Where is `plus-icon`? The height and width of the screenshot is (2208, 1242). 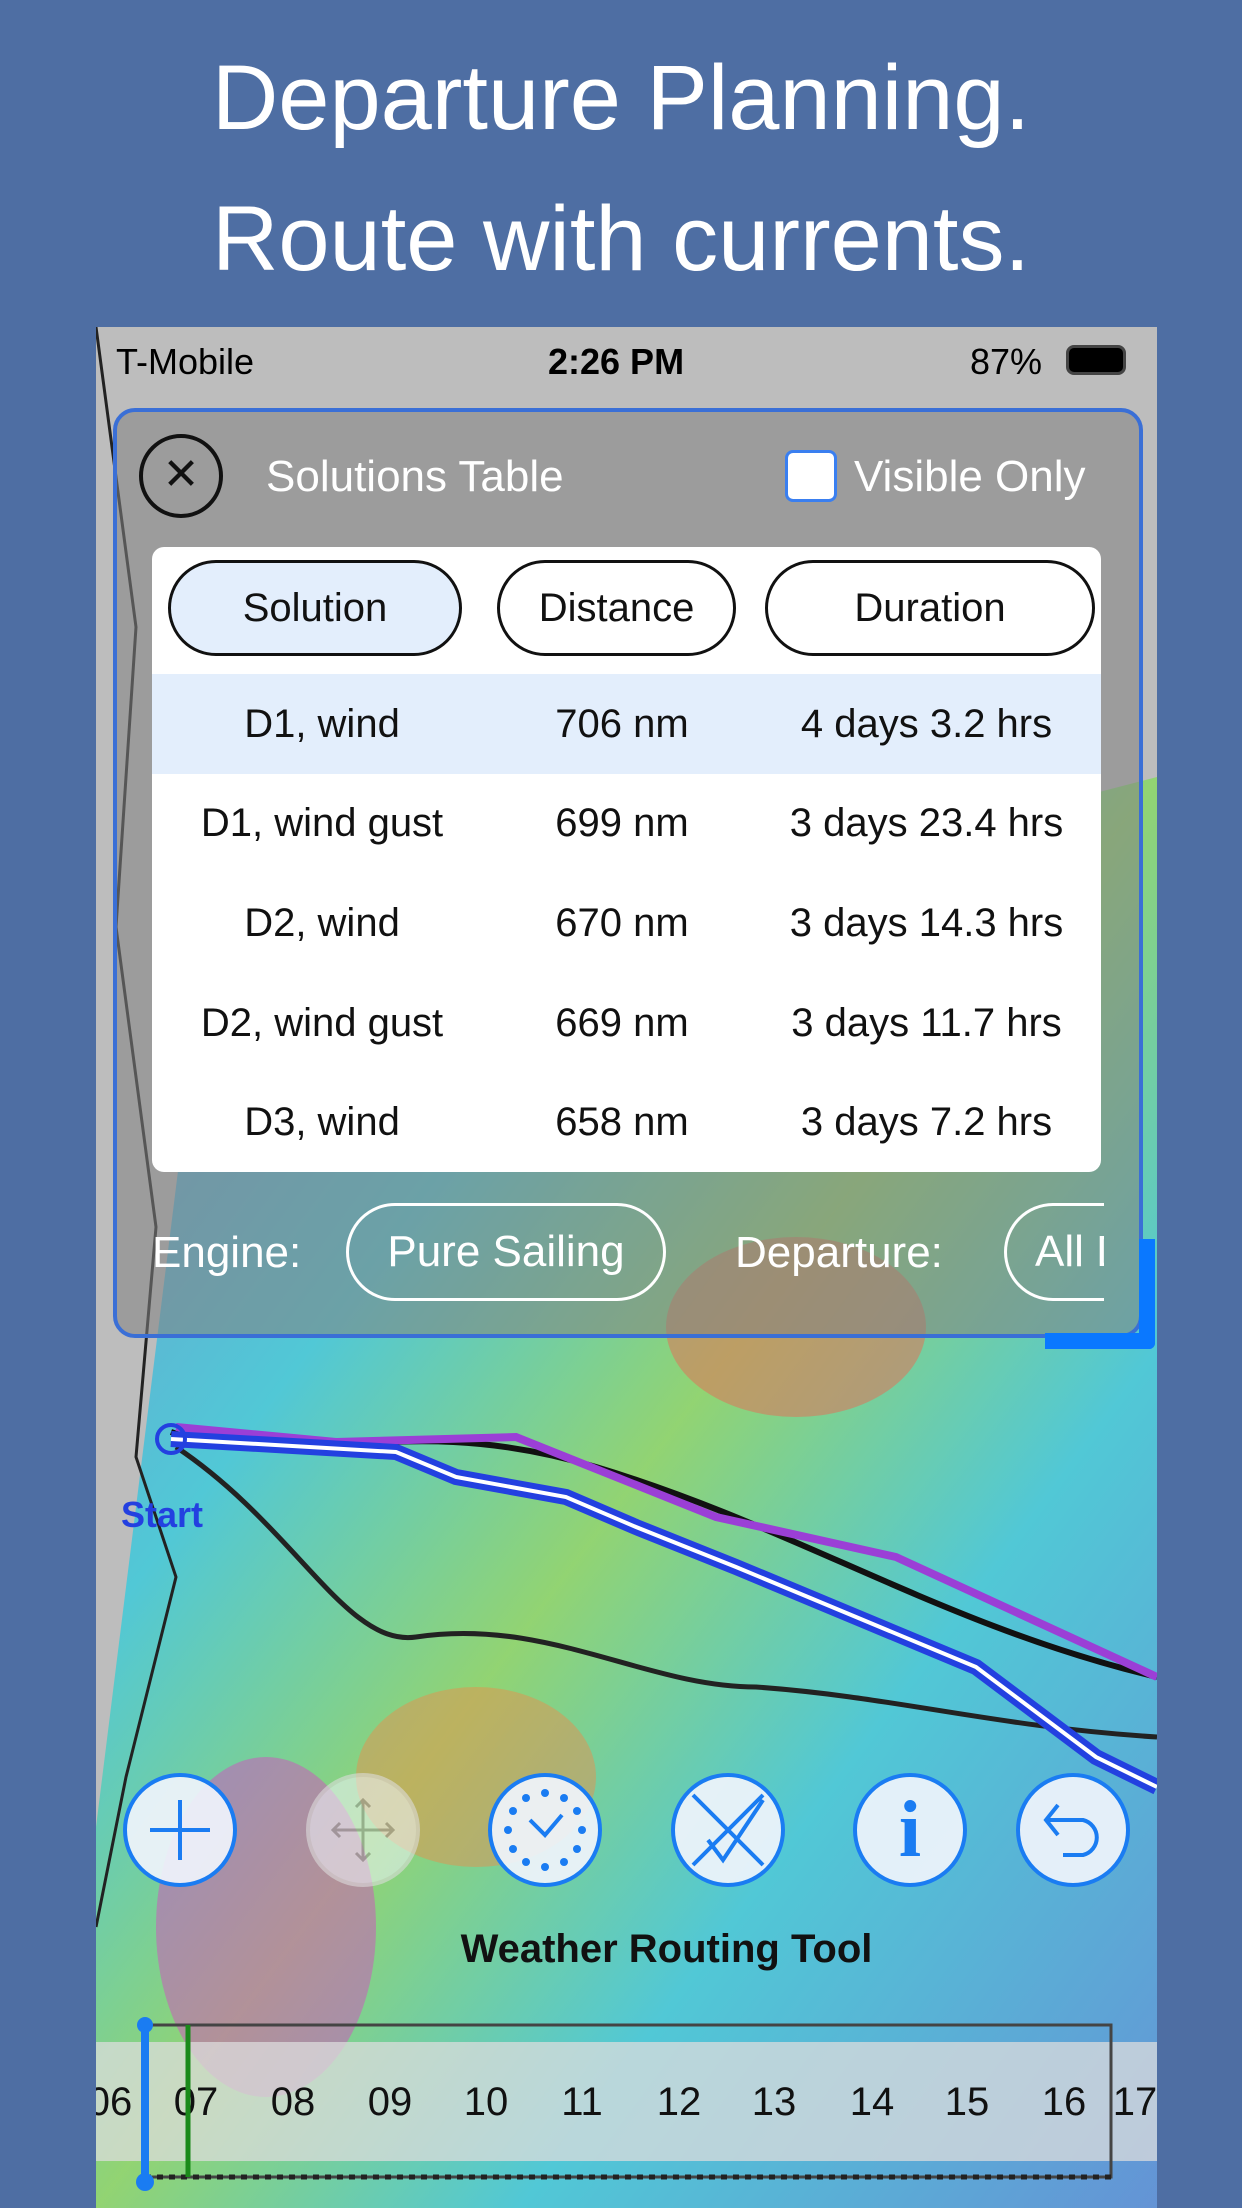
plus-icon is located at coordinates (180, 1830).